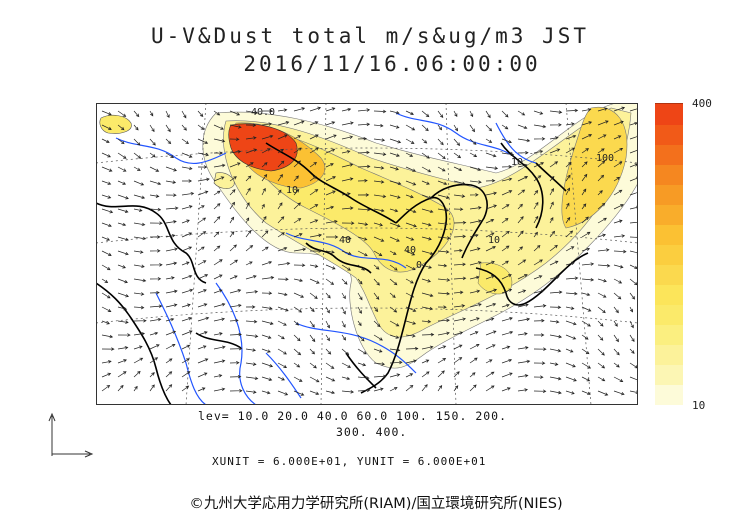 The image size is (752, 532). I want to click on contour-label: 10, so click(494, 240).